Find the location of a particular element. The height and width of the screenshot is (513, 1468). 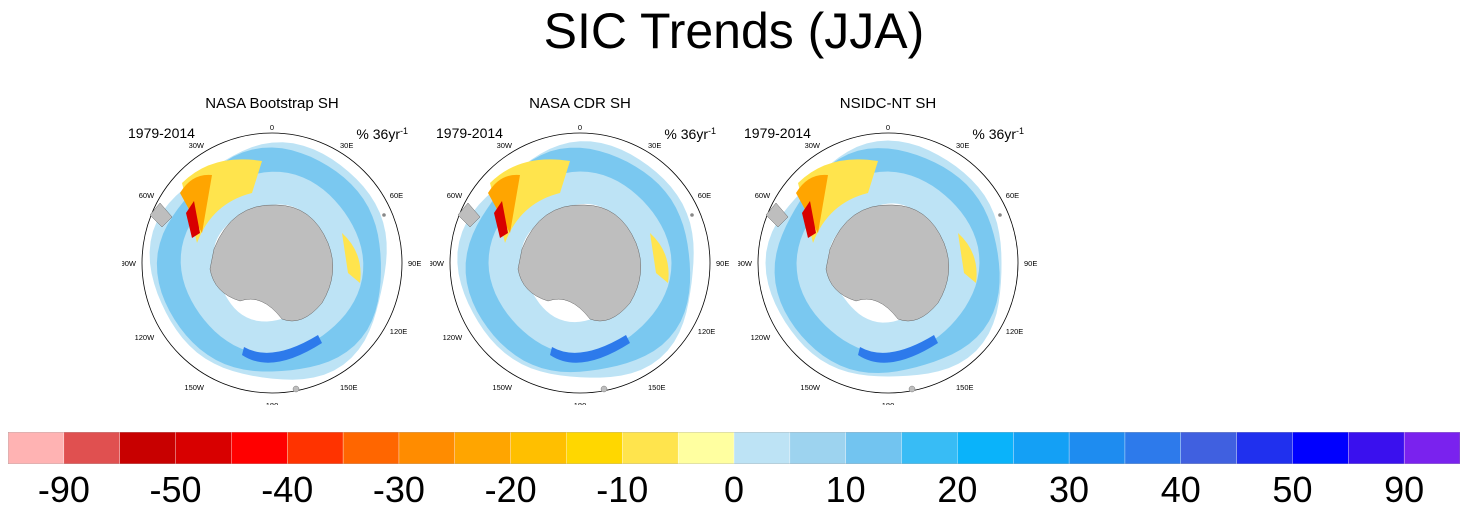

colorbar-labels: -90 -50 -40 -30 -20 -10 0 10 20 30 40 50 90 is located at coordinates (734, 490).